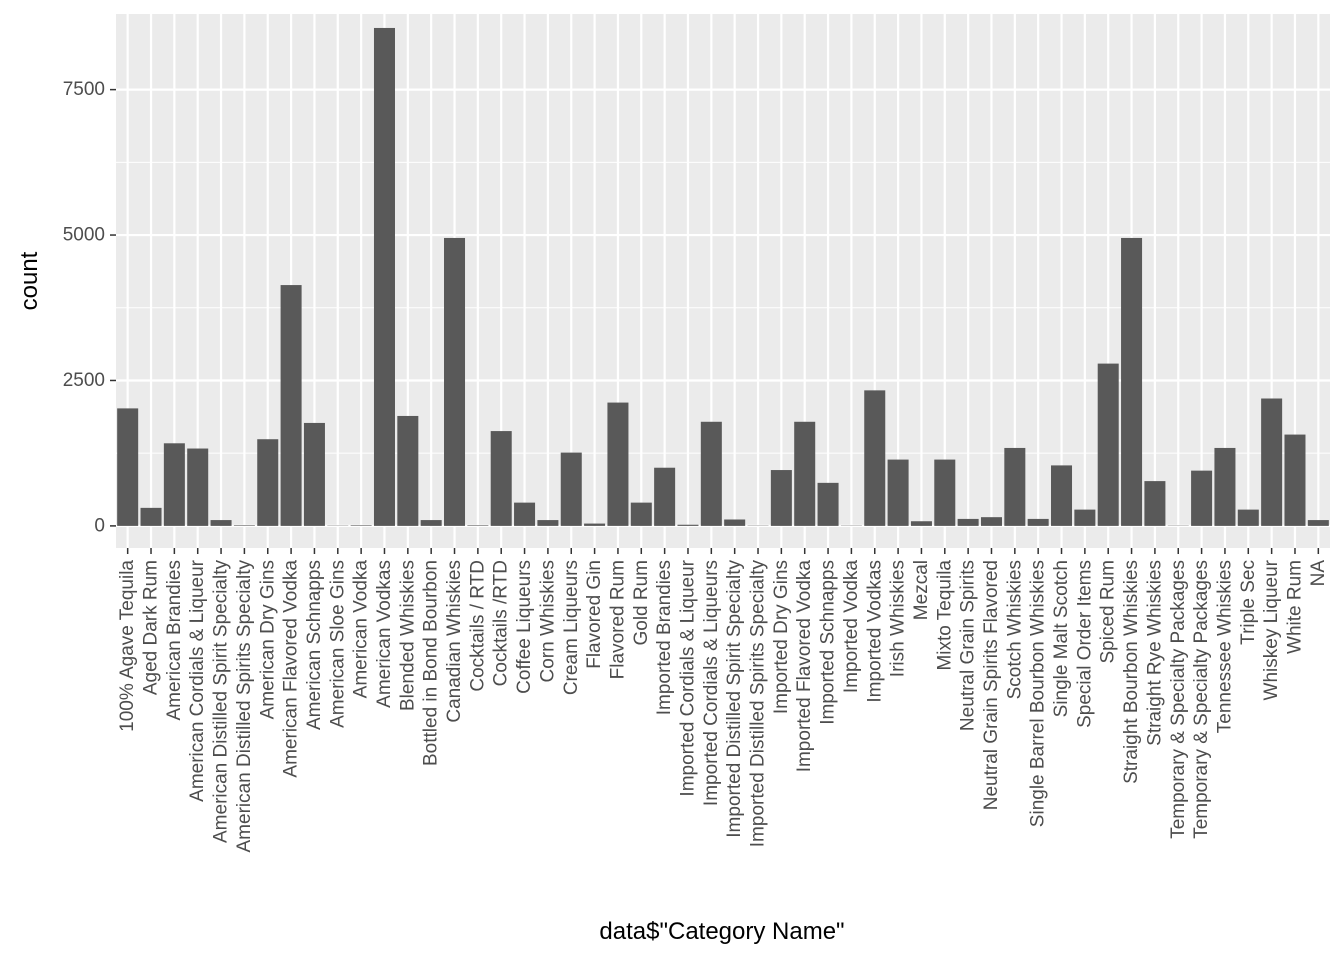 This screenshot has width=1344, height=960. What do you see at coordinates (197, 680) in the screenshot?
I see `x-tick-label: American Cordials & Liqueur` at bounding box center [197, 680].